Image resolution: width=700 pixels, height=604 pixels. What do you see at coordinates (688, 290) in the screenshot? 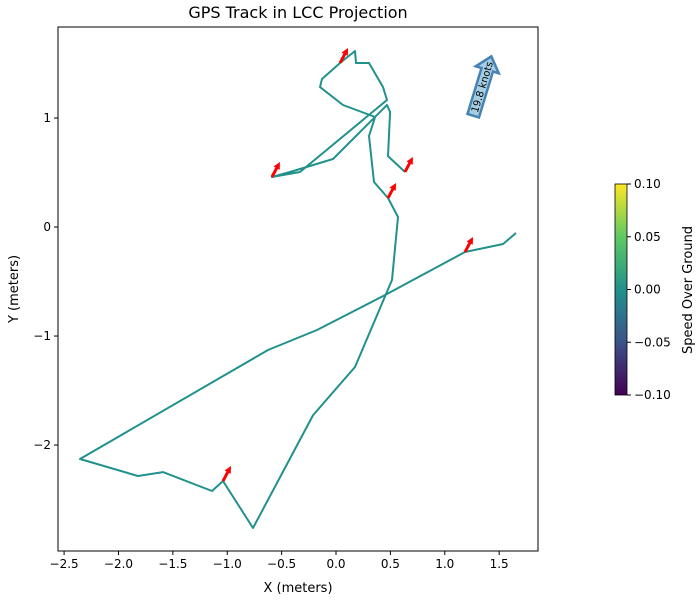
I see `colorbar-label: Speed Over Ground` at bounding box center [688, 290].